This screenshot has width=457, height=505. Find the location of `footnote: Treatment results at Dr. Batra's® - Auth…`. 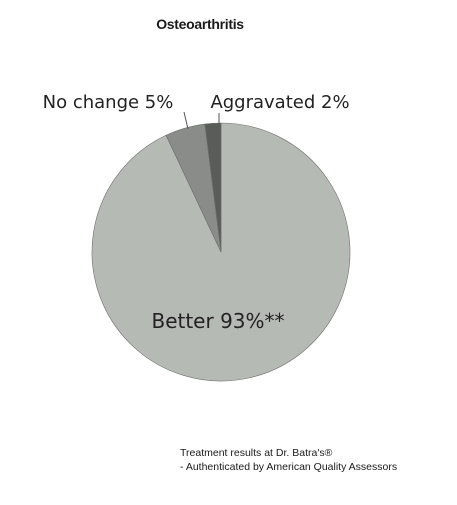

footnote: Treatment results at Dr. Batra's® - Auth… is located at coordinates (288, 460).